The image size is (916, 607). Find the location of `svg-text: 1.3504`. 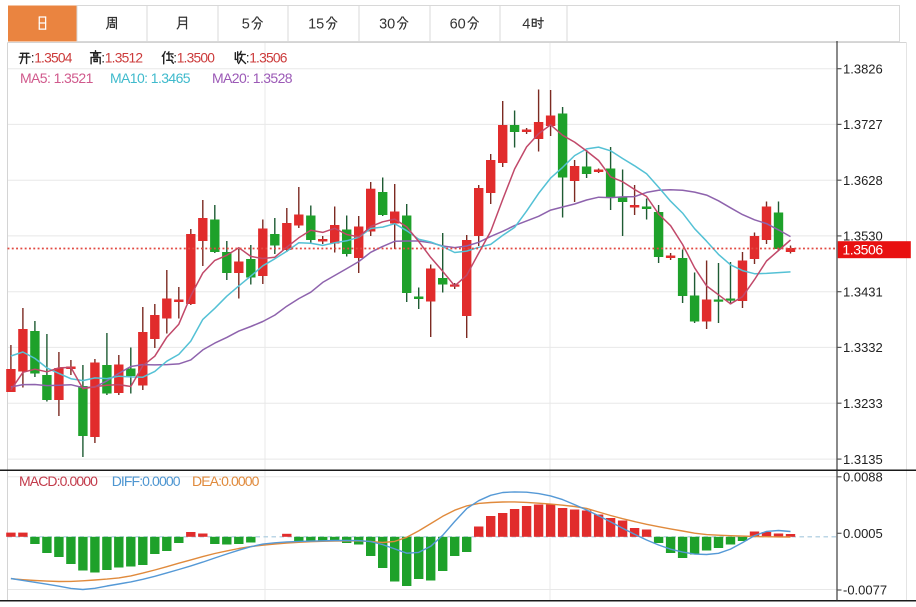

svg-text: 1.3504 is located at coordinates (53, 58).